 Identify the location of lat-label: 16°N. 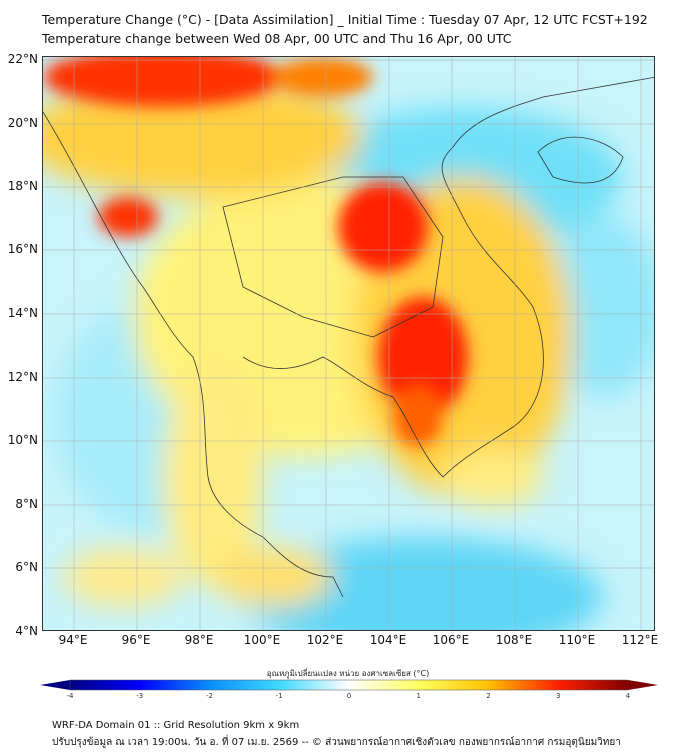
(22, 249).